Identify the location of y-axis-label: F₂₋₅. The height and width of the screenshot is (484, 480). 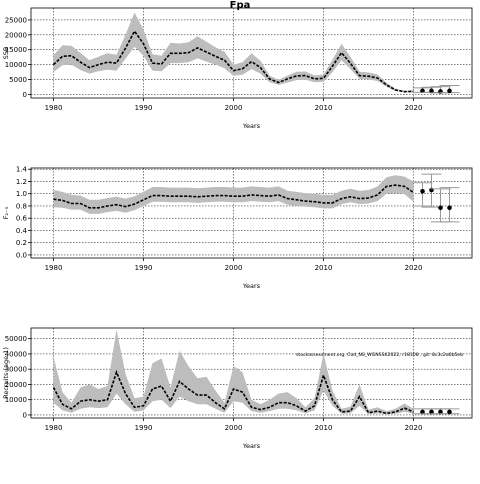
(6, 212).